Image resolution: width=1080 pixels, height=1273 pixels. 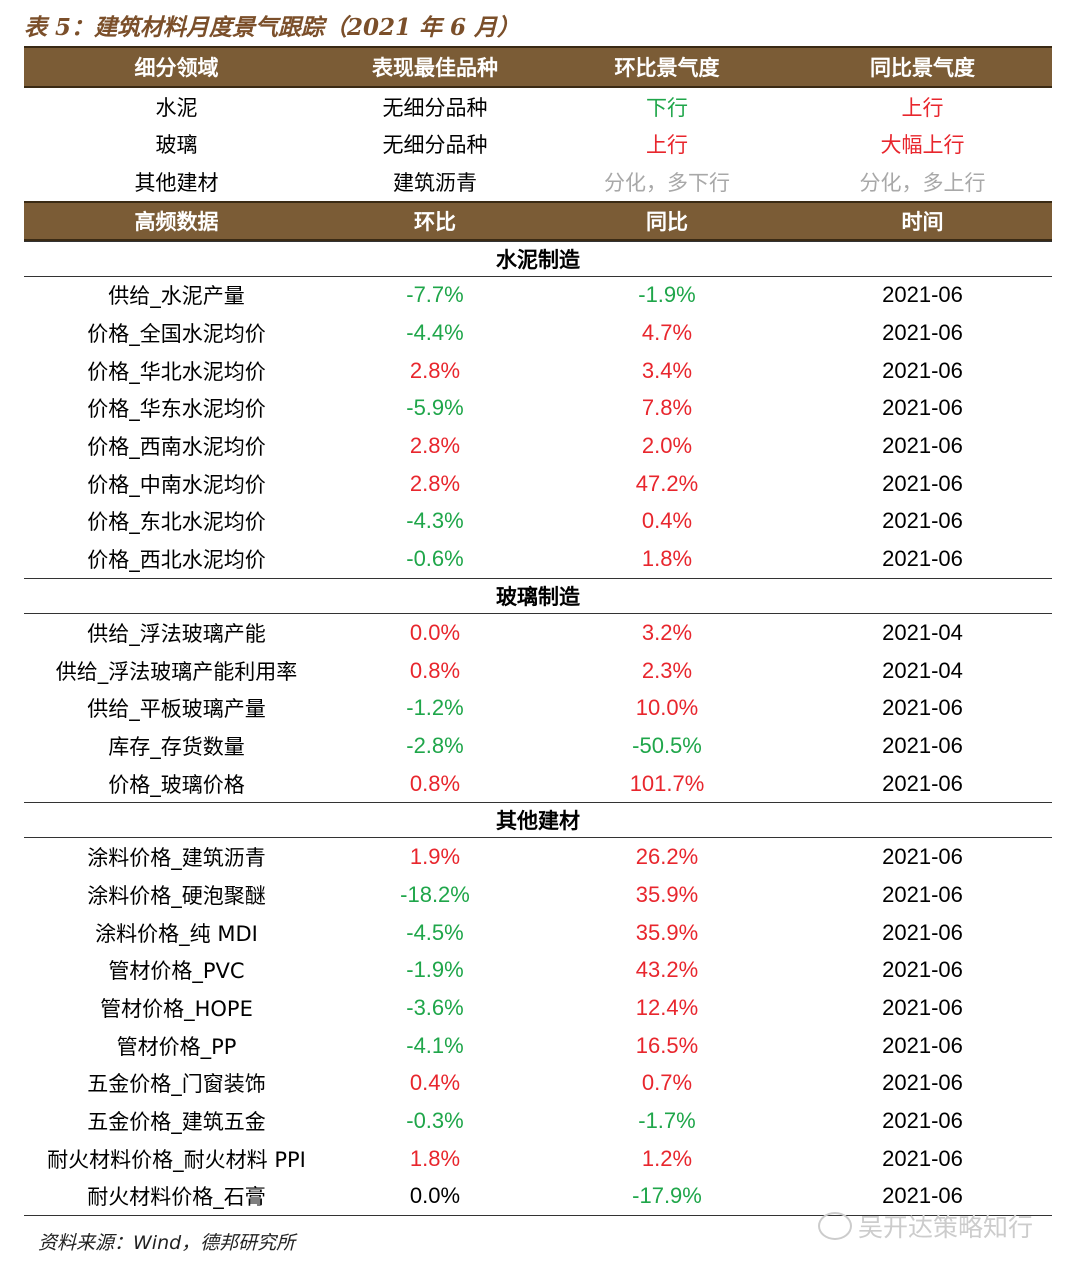 What do you see at coordinates (538, 1046) in the screenshot?
I see `table-row: 管材价格_PP -4.1% 16.5% 2021-06` at bounding box center [538, 1046].